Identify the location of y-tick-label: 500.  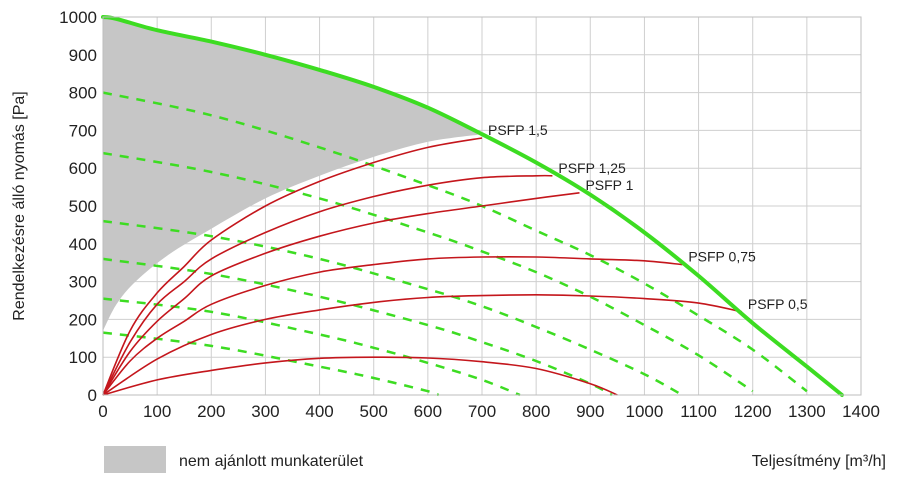
(83, 206).